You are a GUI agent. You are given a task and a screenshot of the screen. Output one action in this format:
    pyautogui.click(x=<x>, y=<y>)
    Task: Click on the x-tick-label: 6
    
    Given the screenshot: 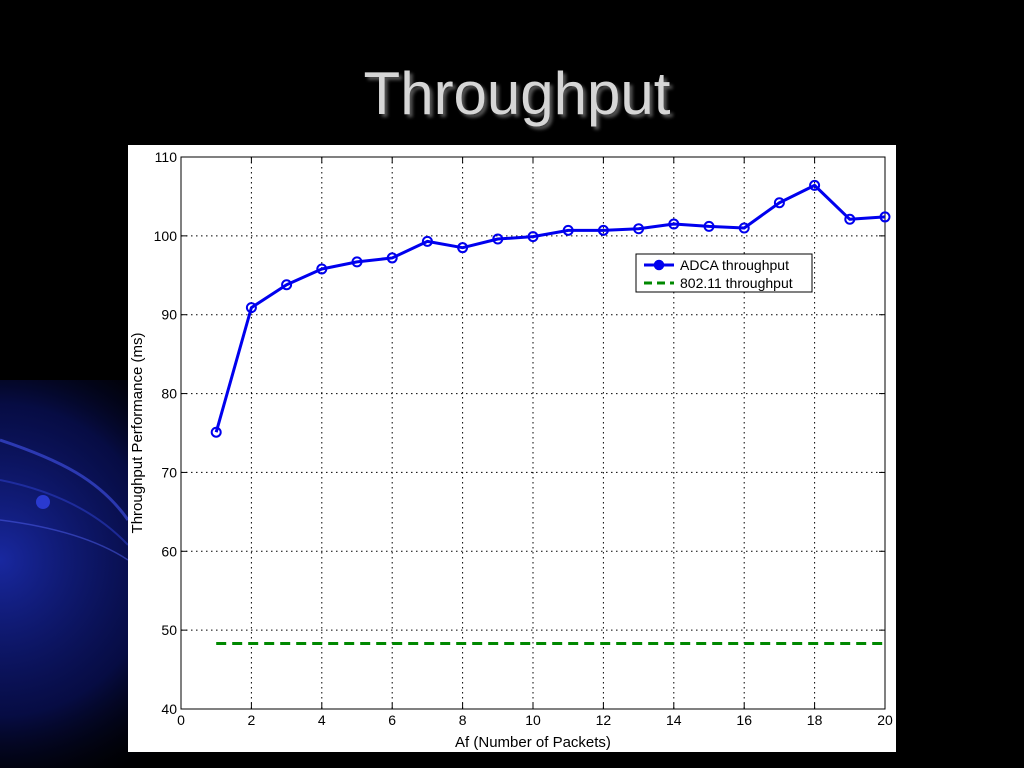 What is the action you would take?
    pyautogui.click(x=392, y=720)
    